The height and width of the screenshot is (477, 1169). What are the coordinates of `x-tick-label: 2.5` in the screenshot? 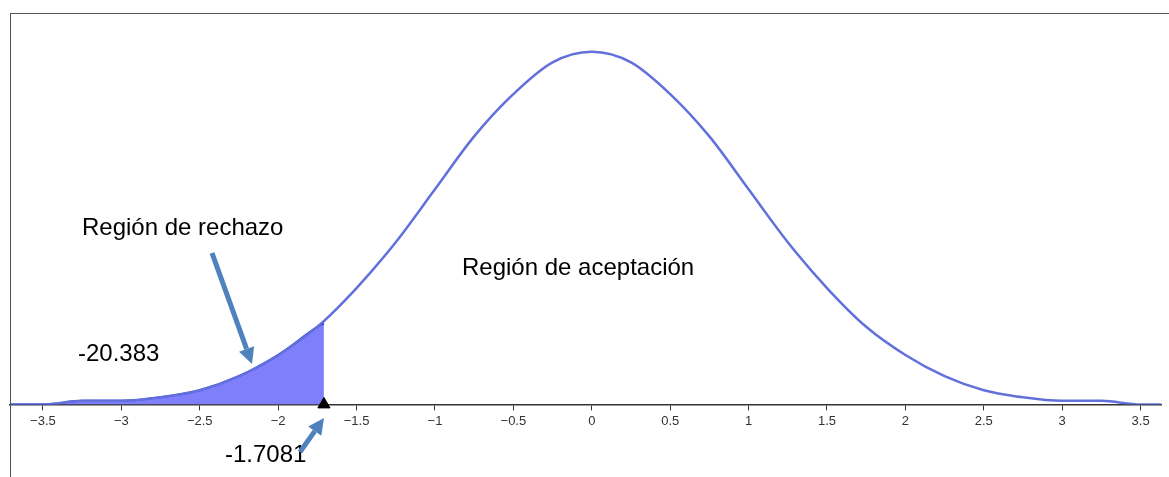 It's located at (983, 420).